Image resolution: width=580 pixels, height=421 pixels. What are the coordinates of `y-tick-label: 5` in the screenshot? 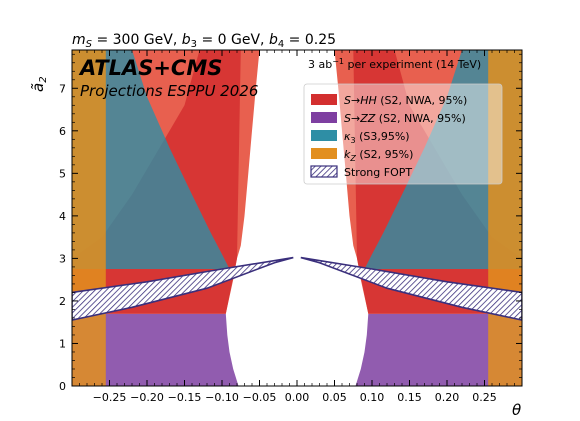 It's located at (62, 173).